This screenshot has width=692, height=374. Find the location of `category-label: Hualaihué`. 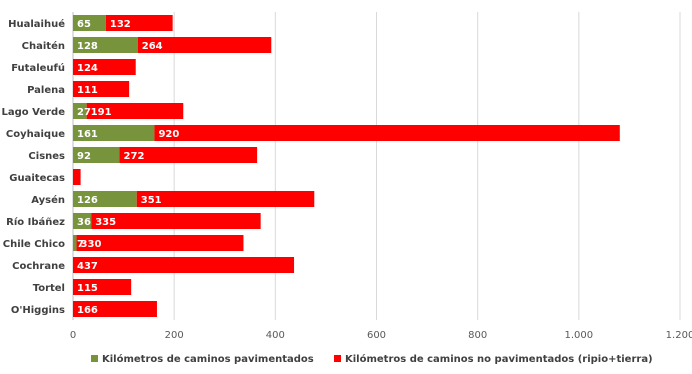

category-label: Hualaihué is located at coordinates (36, 24).